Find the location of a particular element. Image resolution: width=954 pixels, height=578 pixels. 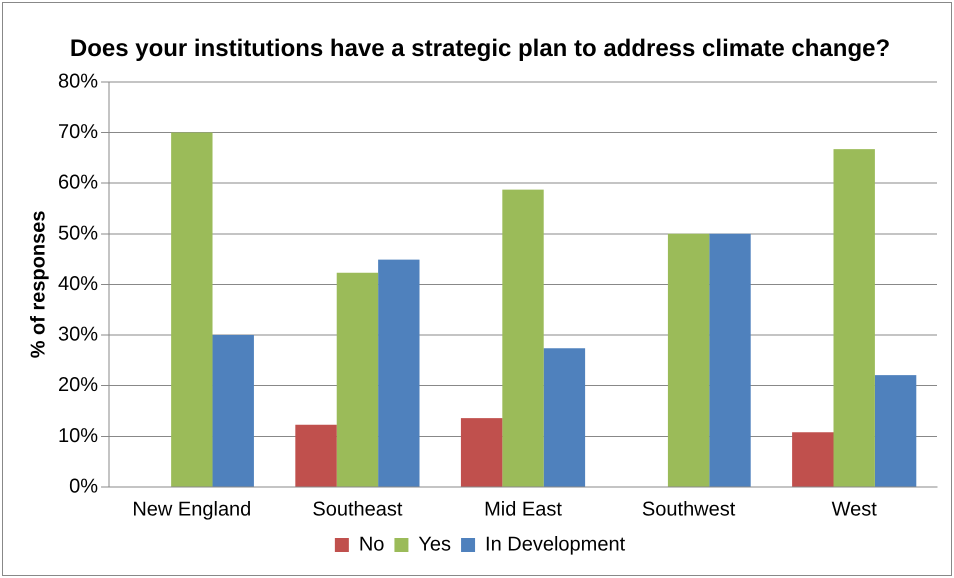

y-tick-label: 80% is located at coordinates (78, 81).